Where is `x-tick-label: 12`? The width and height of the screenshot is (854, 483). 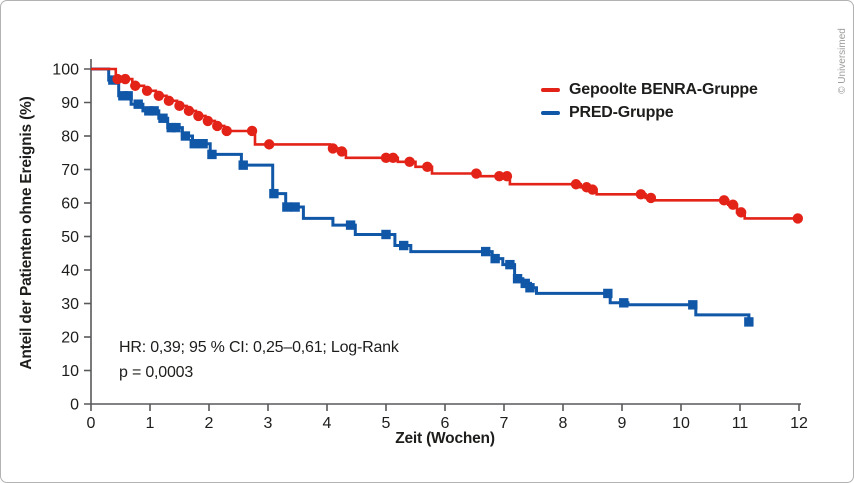
x-tick-label: 12 is located at coordinates (799, 423).